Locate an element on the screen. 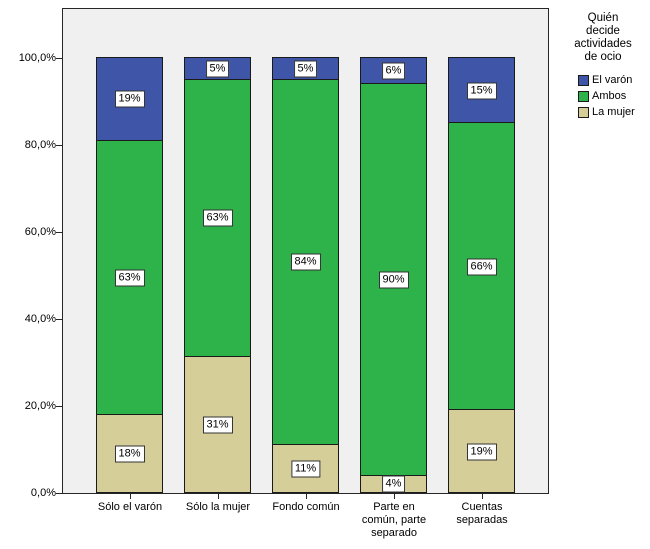 The image size is (650, 549). category-label-line: separadas is located at coordinates (482, 520).